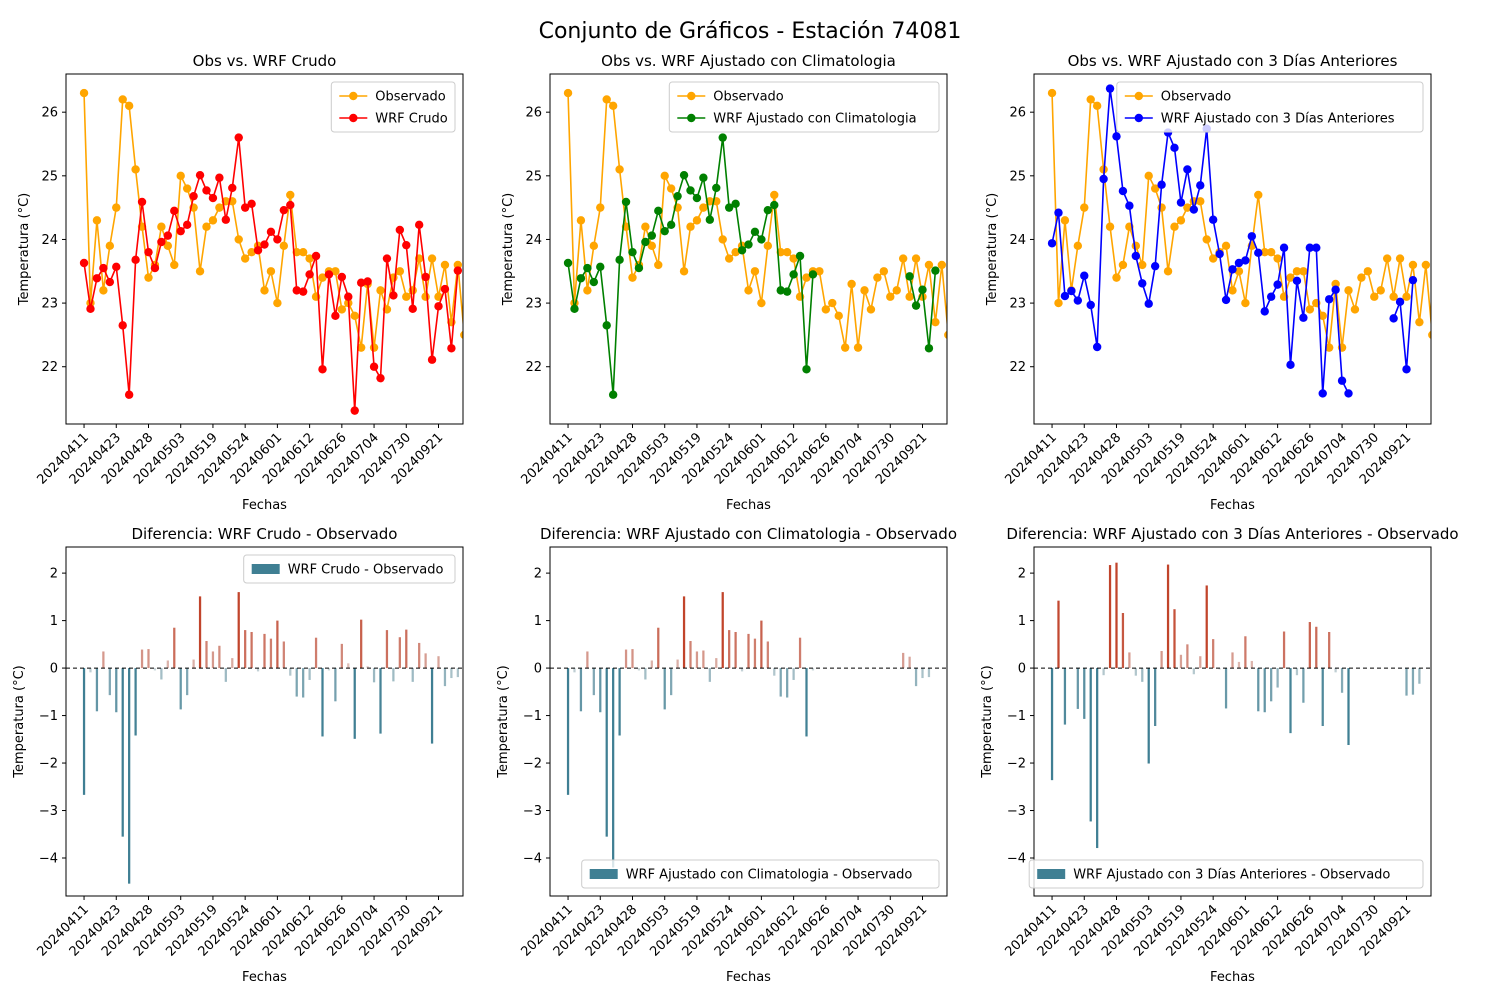 Image resolution: width=1500 pixels, height=1000 pixels. Describe the element at coordinates (1139, 96) in the screenshot. I see `legend-marker` at that location.